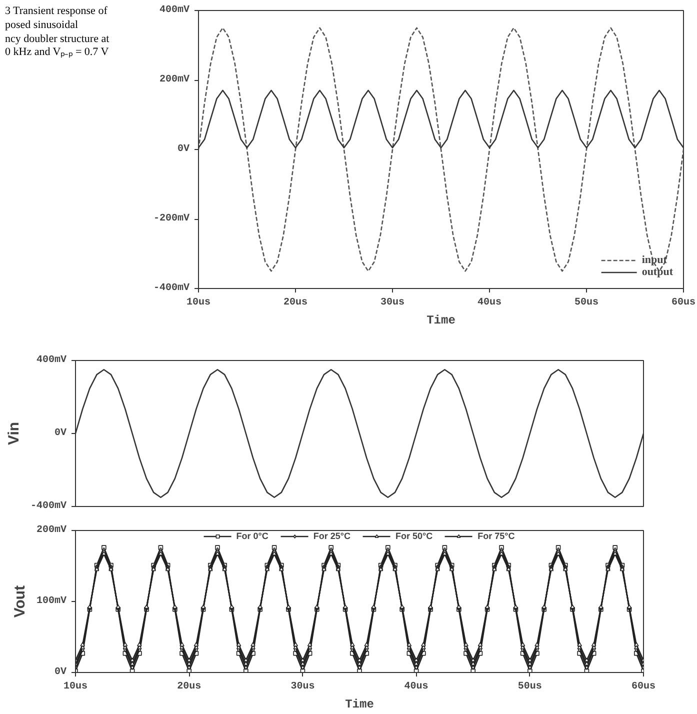  What do you see at coordinates (331, 536) in the screenshot?
I see `legend-label: For 25°C` at bounding box center [331, 536].